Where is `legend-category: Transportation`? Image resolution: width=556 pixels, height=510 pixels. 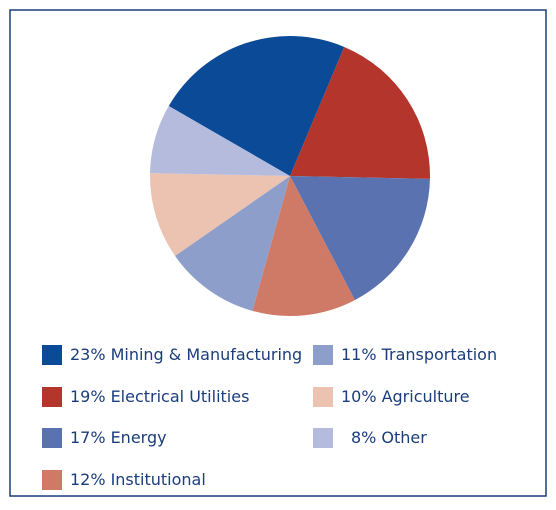
legend-category: Transportation is located at coordinates (439, 354).